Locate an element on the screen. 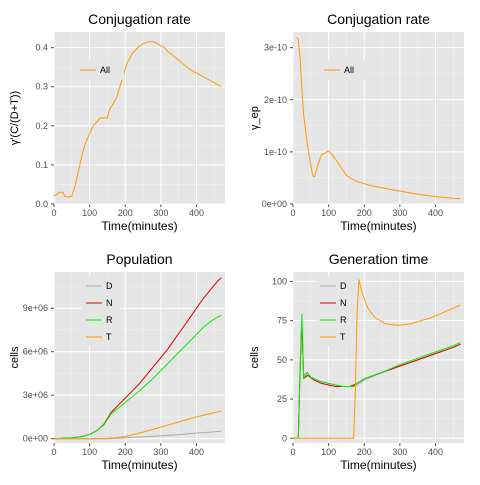 This screenshot has height=485, width=480. y-axis-label: γ_ep is located at coordinates (255, 118).